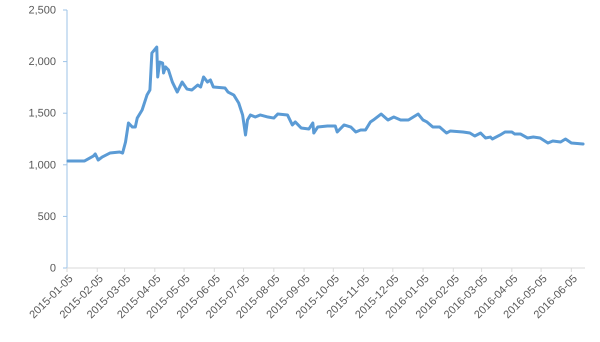 Image resolution: width=600 pixels, height=342 pixels. I want to click on y-tick-label: 2,000, so click(42, 62).